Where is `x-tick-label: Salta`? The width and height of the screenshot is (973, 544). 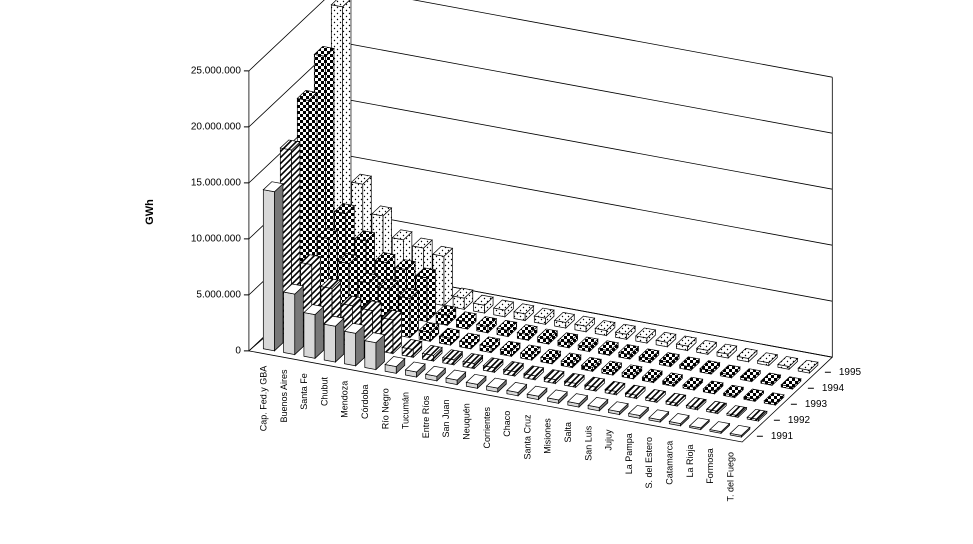
x-tick-label: Salta is located at coordinates (568, 432).